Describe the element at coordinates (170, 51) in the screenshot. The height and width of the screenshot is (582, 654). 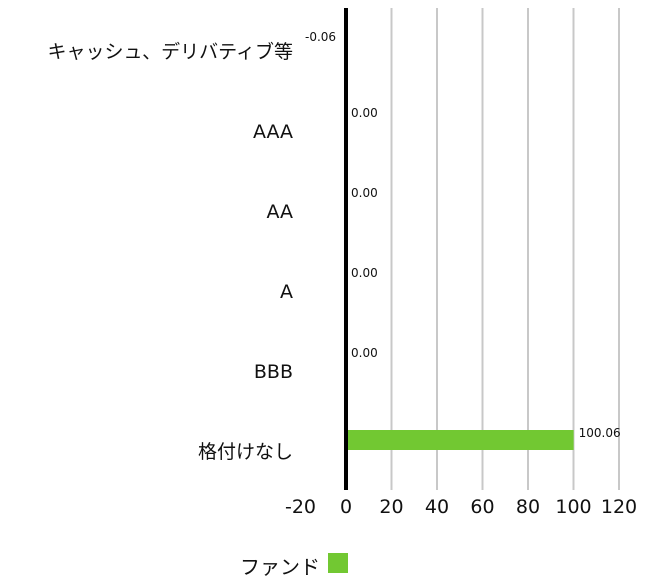
I see `category-label-0: キャッシュ、デリバティブ等` at that location.